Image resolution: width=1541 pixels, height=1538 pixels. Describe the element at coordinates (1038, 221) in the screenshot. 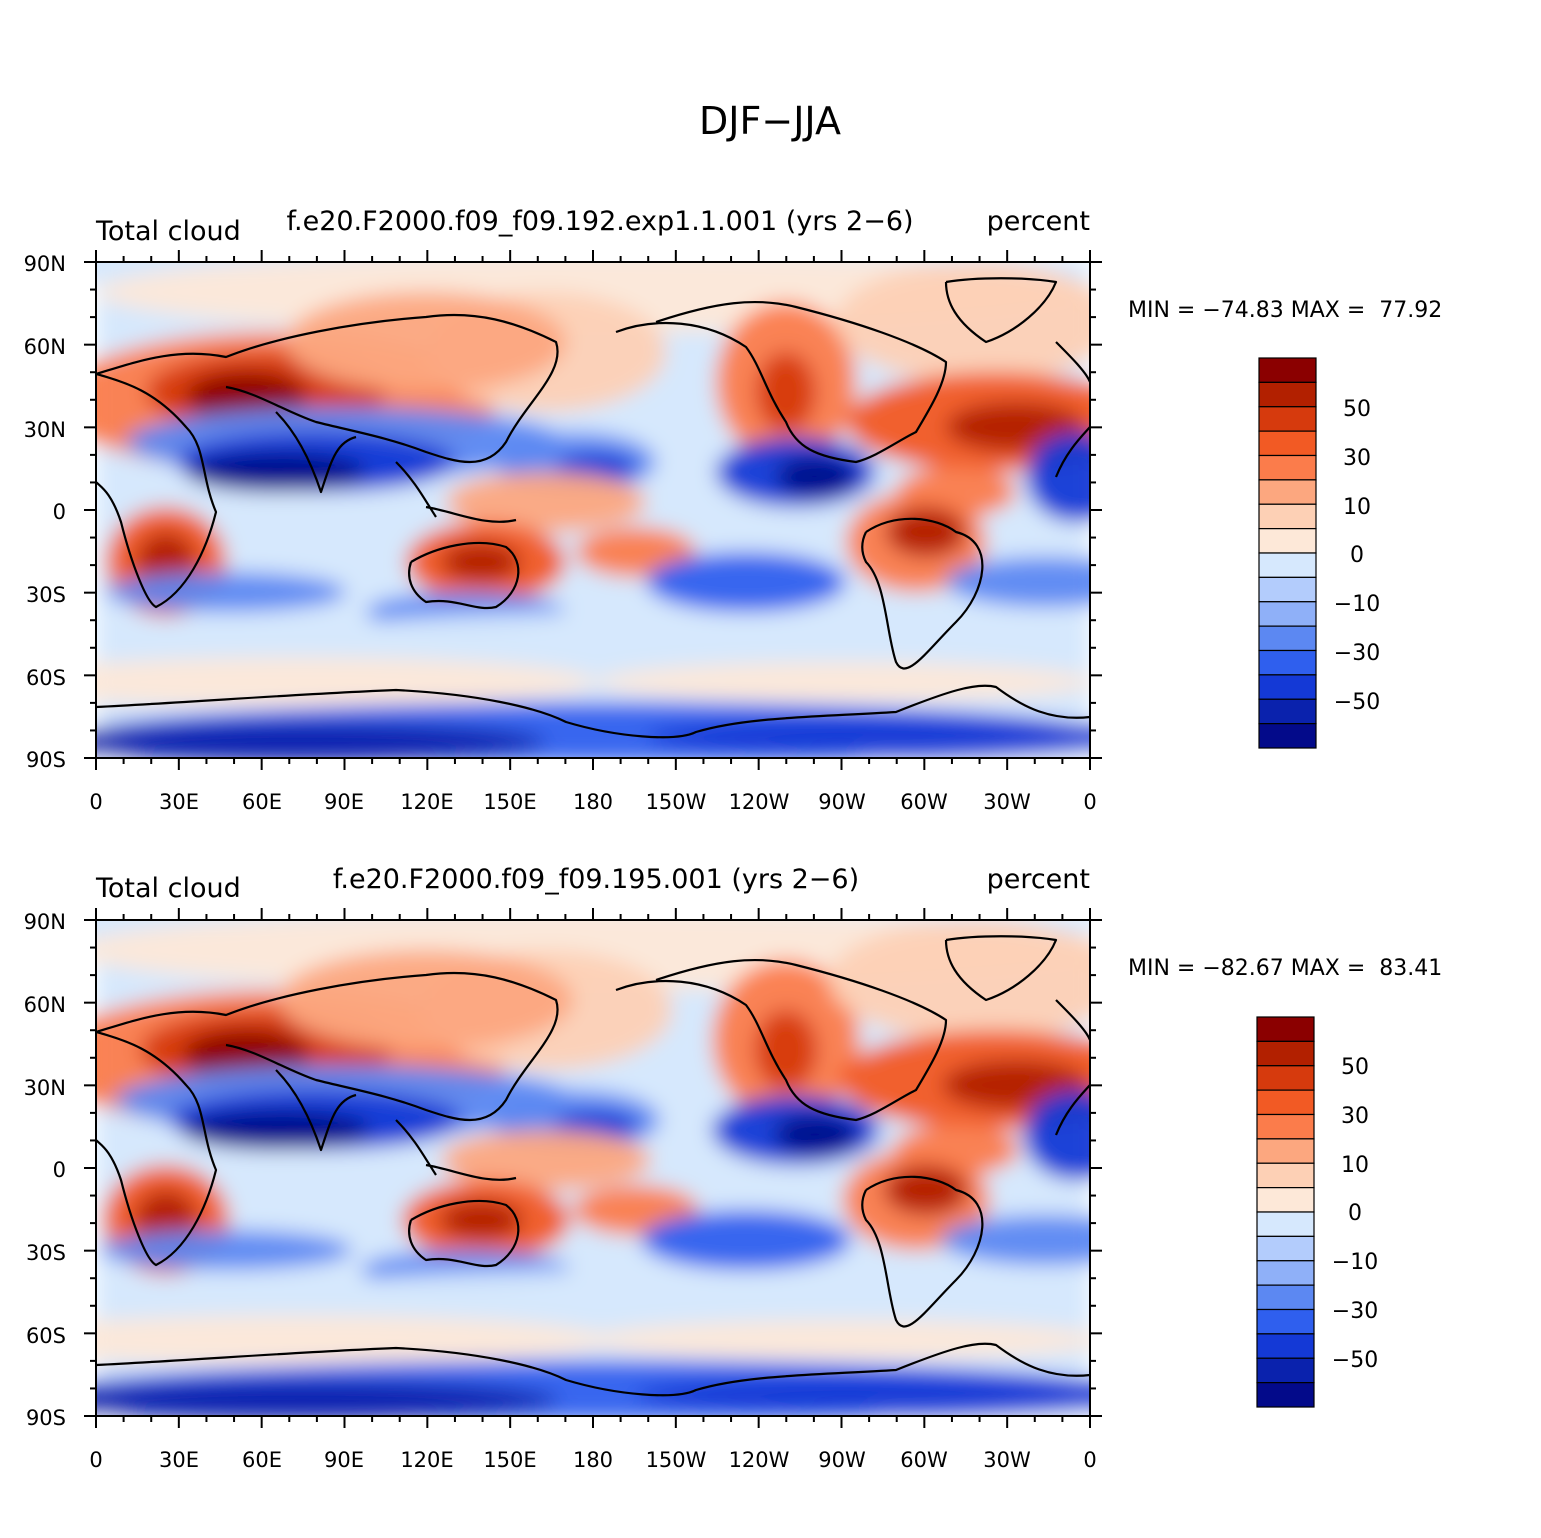

I see `panel-1-units-label: percent` at that location.